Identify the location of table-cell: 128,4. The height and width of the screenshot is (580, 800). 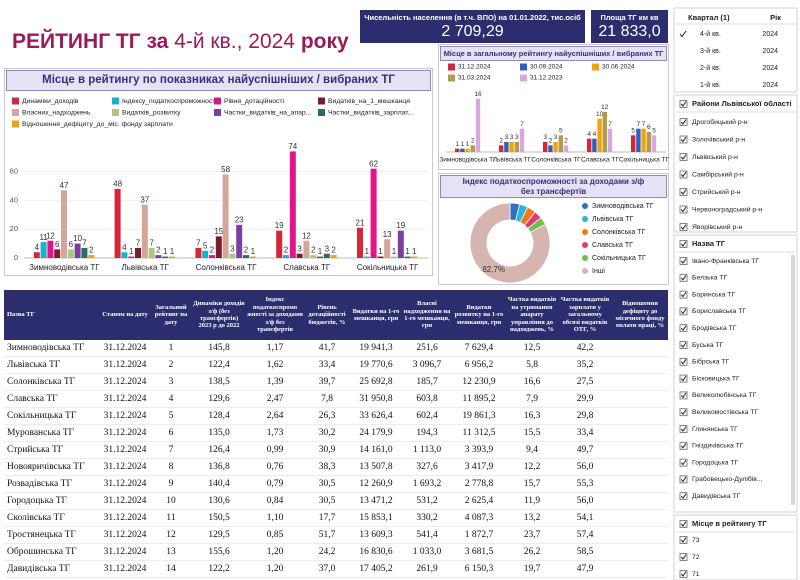
(219, 416).